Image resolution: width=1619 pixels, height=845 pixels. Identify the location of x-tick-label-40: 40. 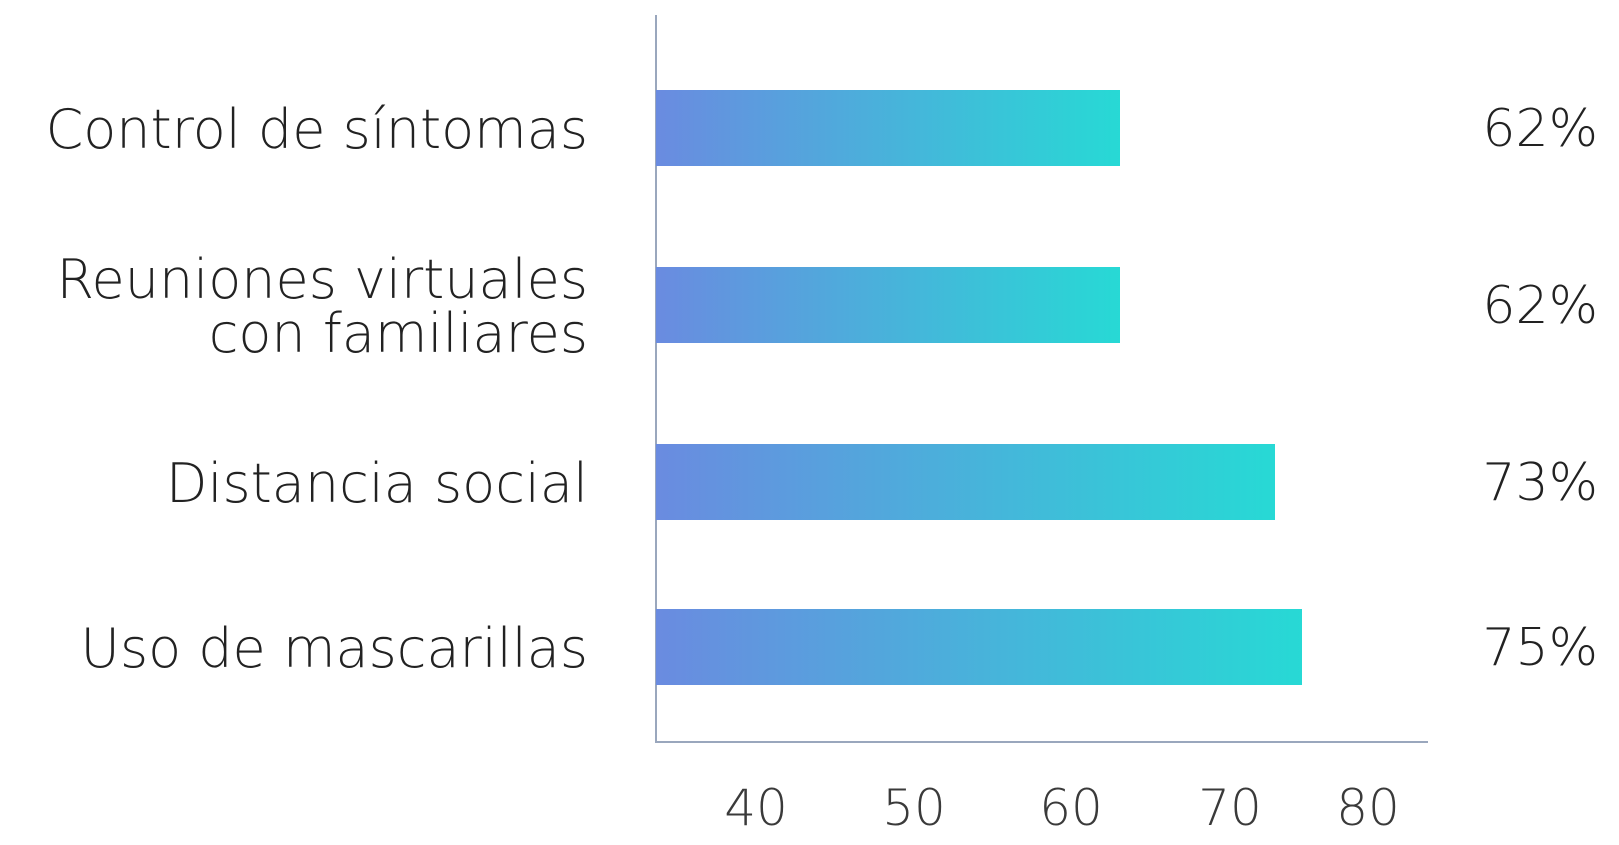
(756, 808).